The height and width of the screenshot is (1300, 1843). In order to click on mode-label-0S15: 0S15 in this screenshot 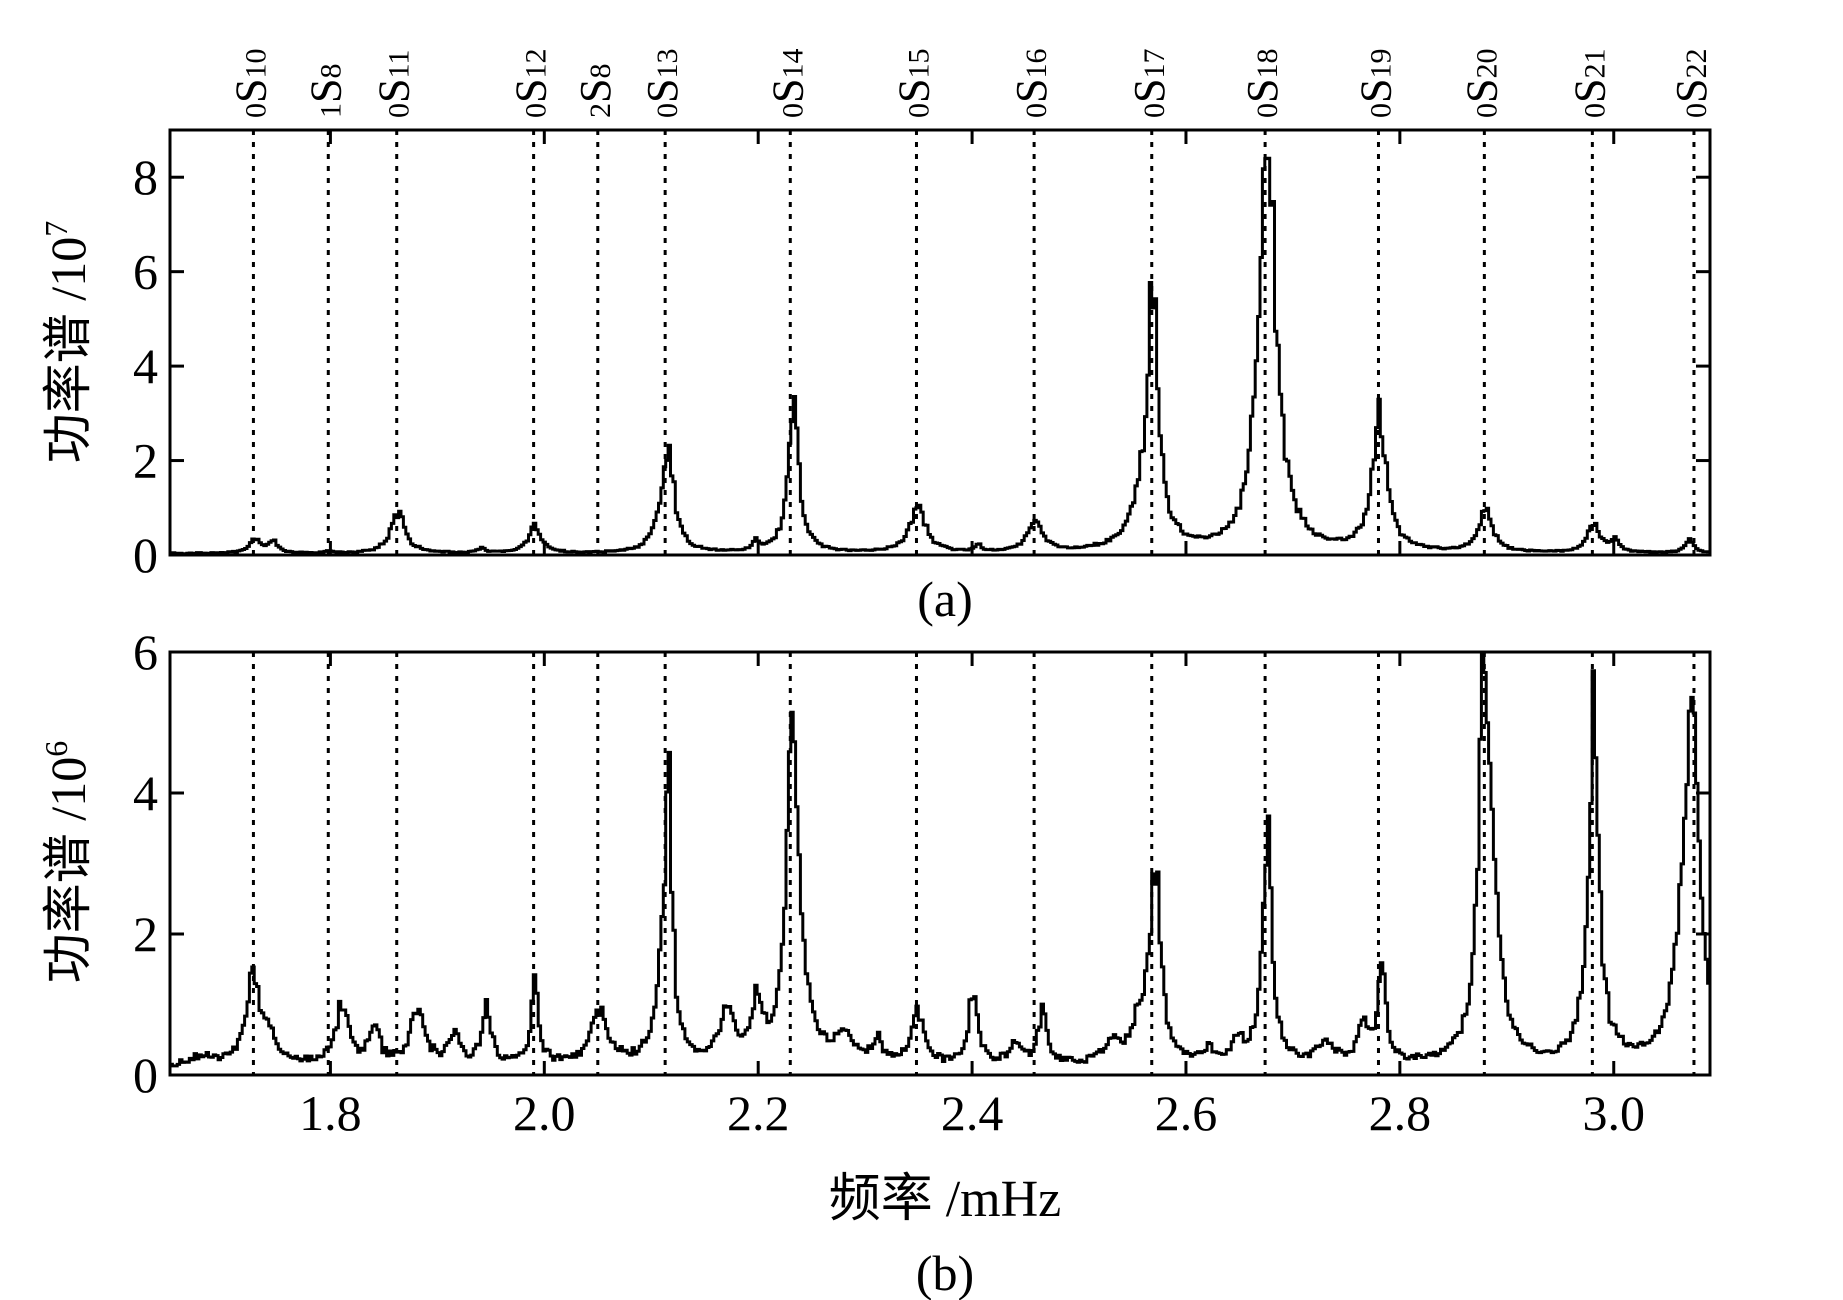, I will do `click(913, 83)`.